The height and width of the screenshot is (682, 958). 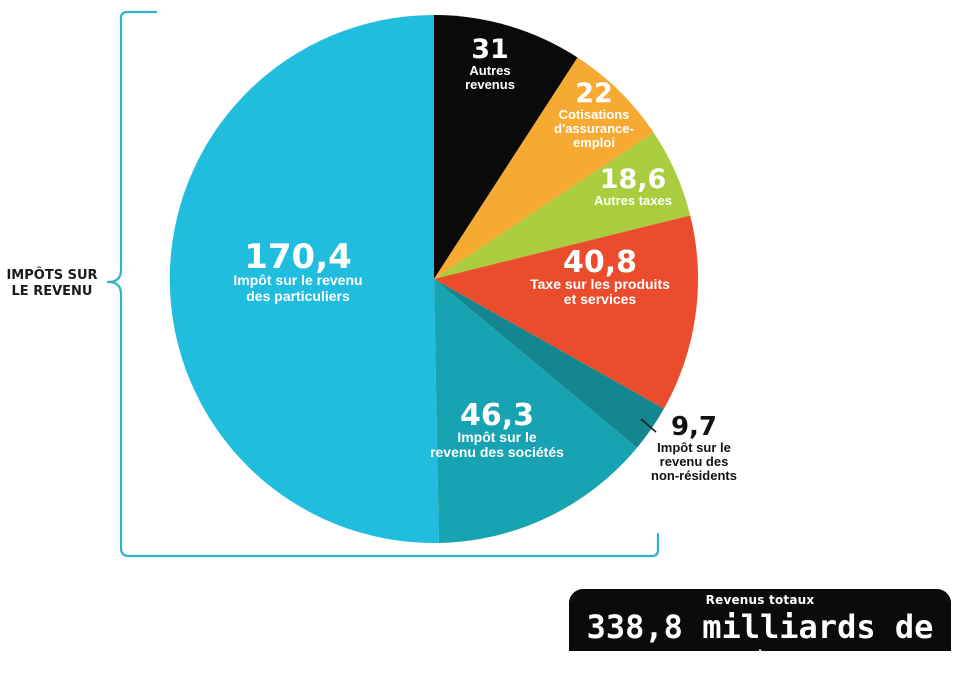 I want to click on slice-category-label: Autres taxes, so click(x=633, y=200).